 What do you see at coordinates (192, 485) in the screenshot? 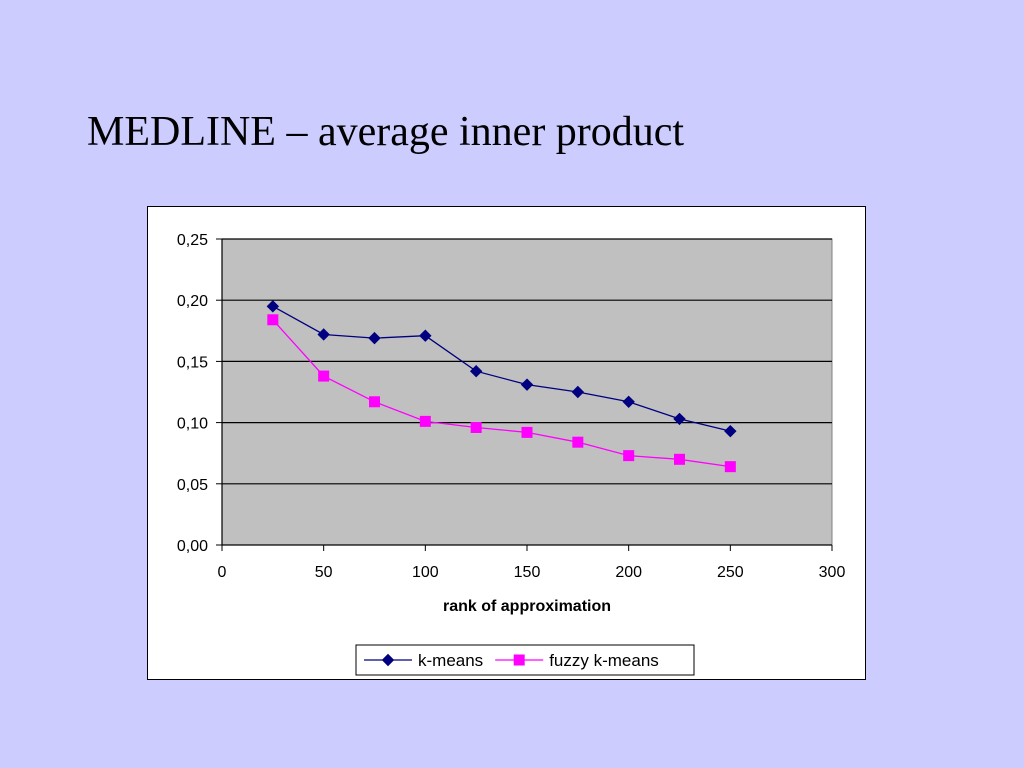
I see `y-tick-label: 0,05` at bounding box center [192, 485].